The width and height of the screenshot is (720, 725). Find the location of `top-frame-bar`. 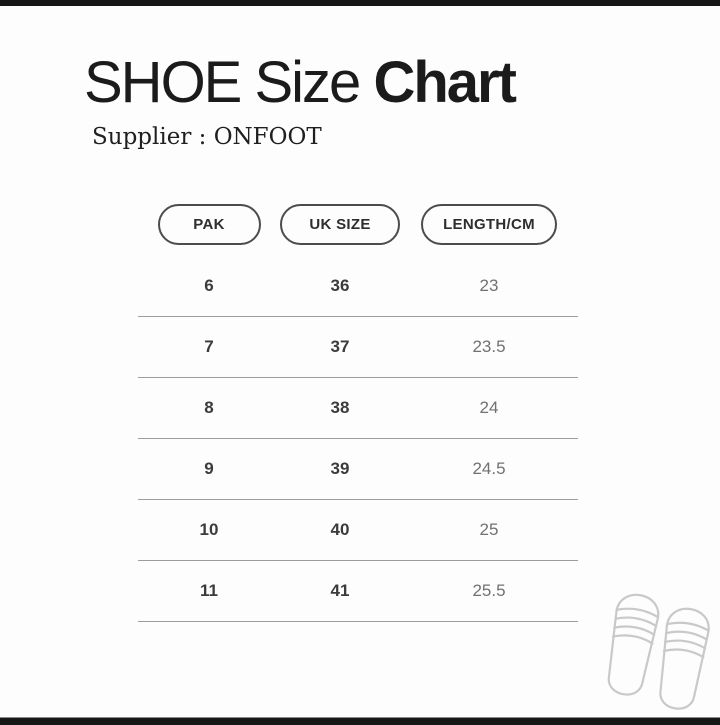

top-frame-bar is located at coordinates (360, 3).